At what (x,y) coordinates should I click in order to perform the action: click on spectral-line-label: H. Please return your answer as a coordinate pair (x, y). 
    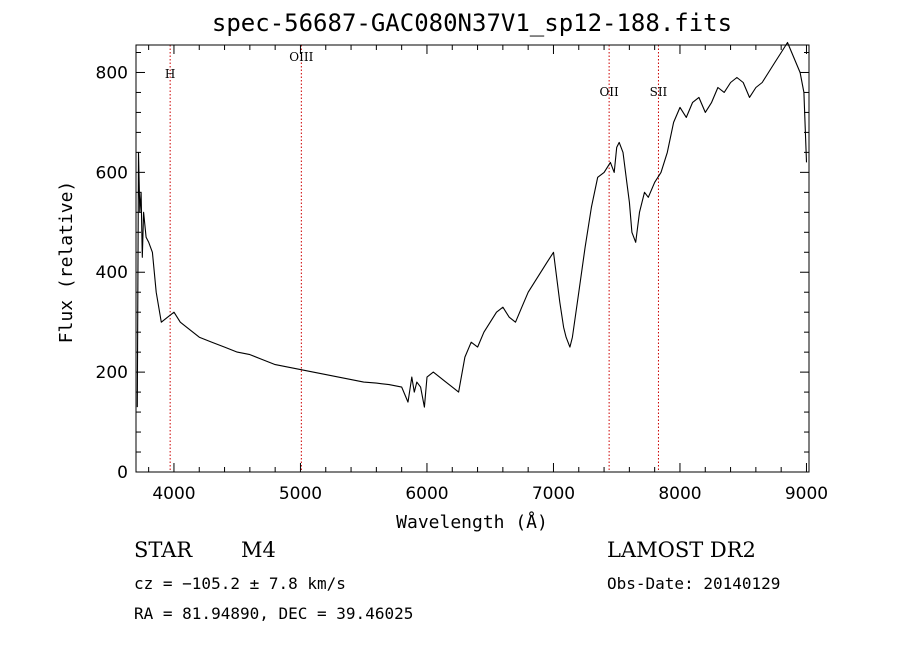
    Looking at the image, I should click on (170, 74).